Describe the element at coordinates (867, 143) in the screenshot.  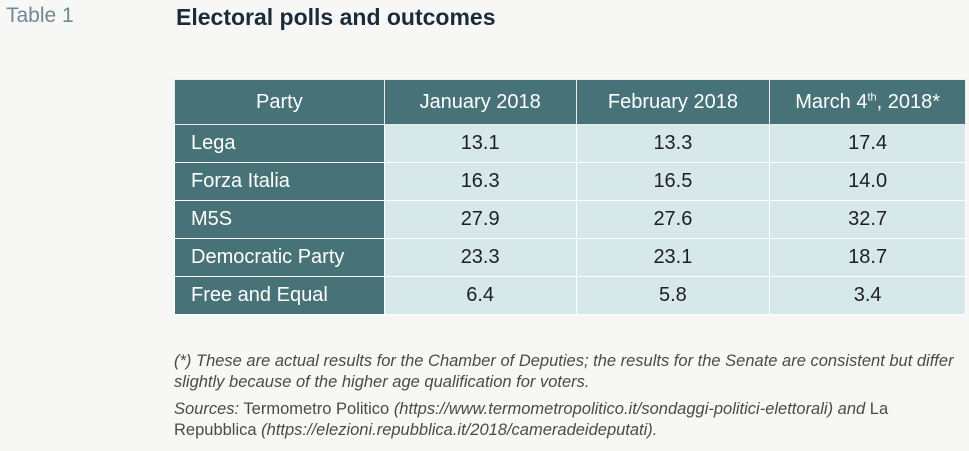
I see `march-cell: 17.4` at that location.